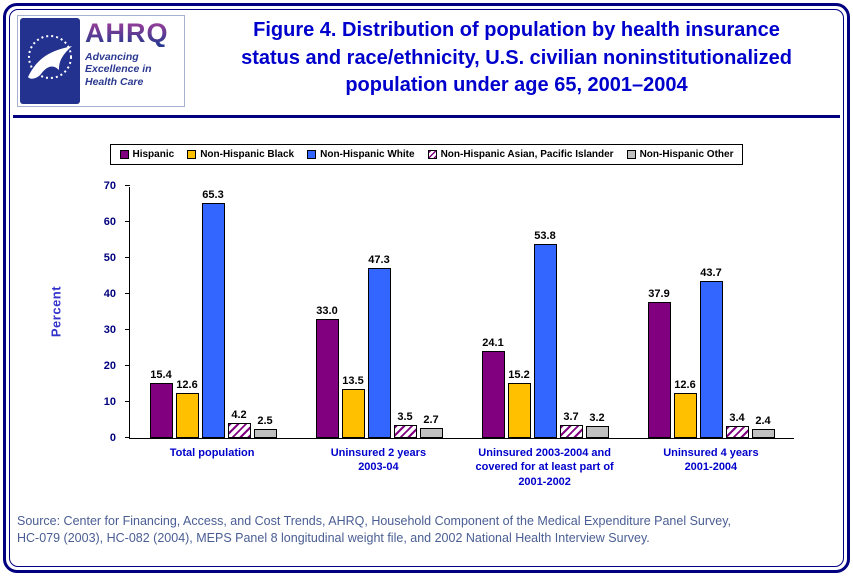  Describe the element at coordinates (239, 415) in the screenshot. I see `bar-value-label: 4.2` at that location.